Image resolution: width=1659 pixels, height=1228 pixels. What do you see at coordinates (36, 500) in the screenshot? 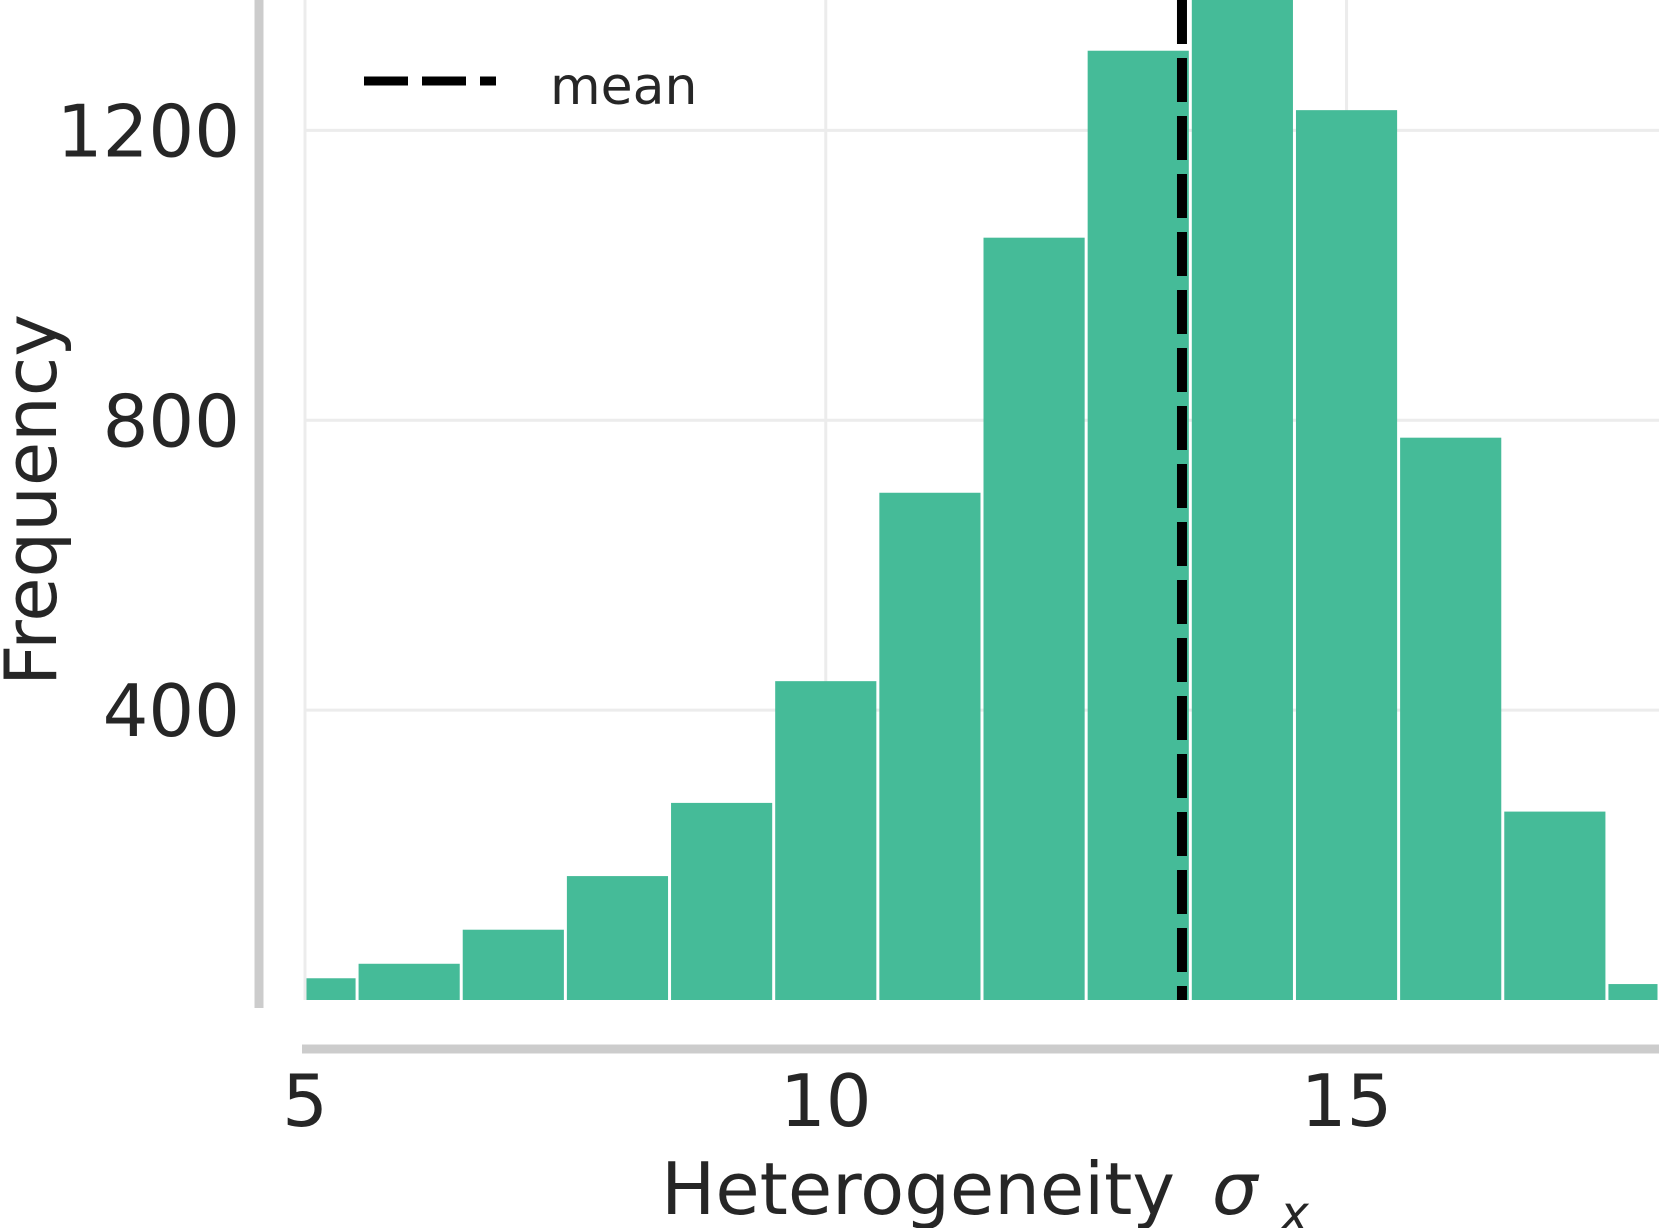
I see `y-axis-label: Frequency` at bounding box center [36, 500].